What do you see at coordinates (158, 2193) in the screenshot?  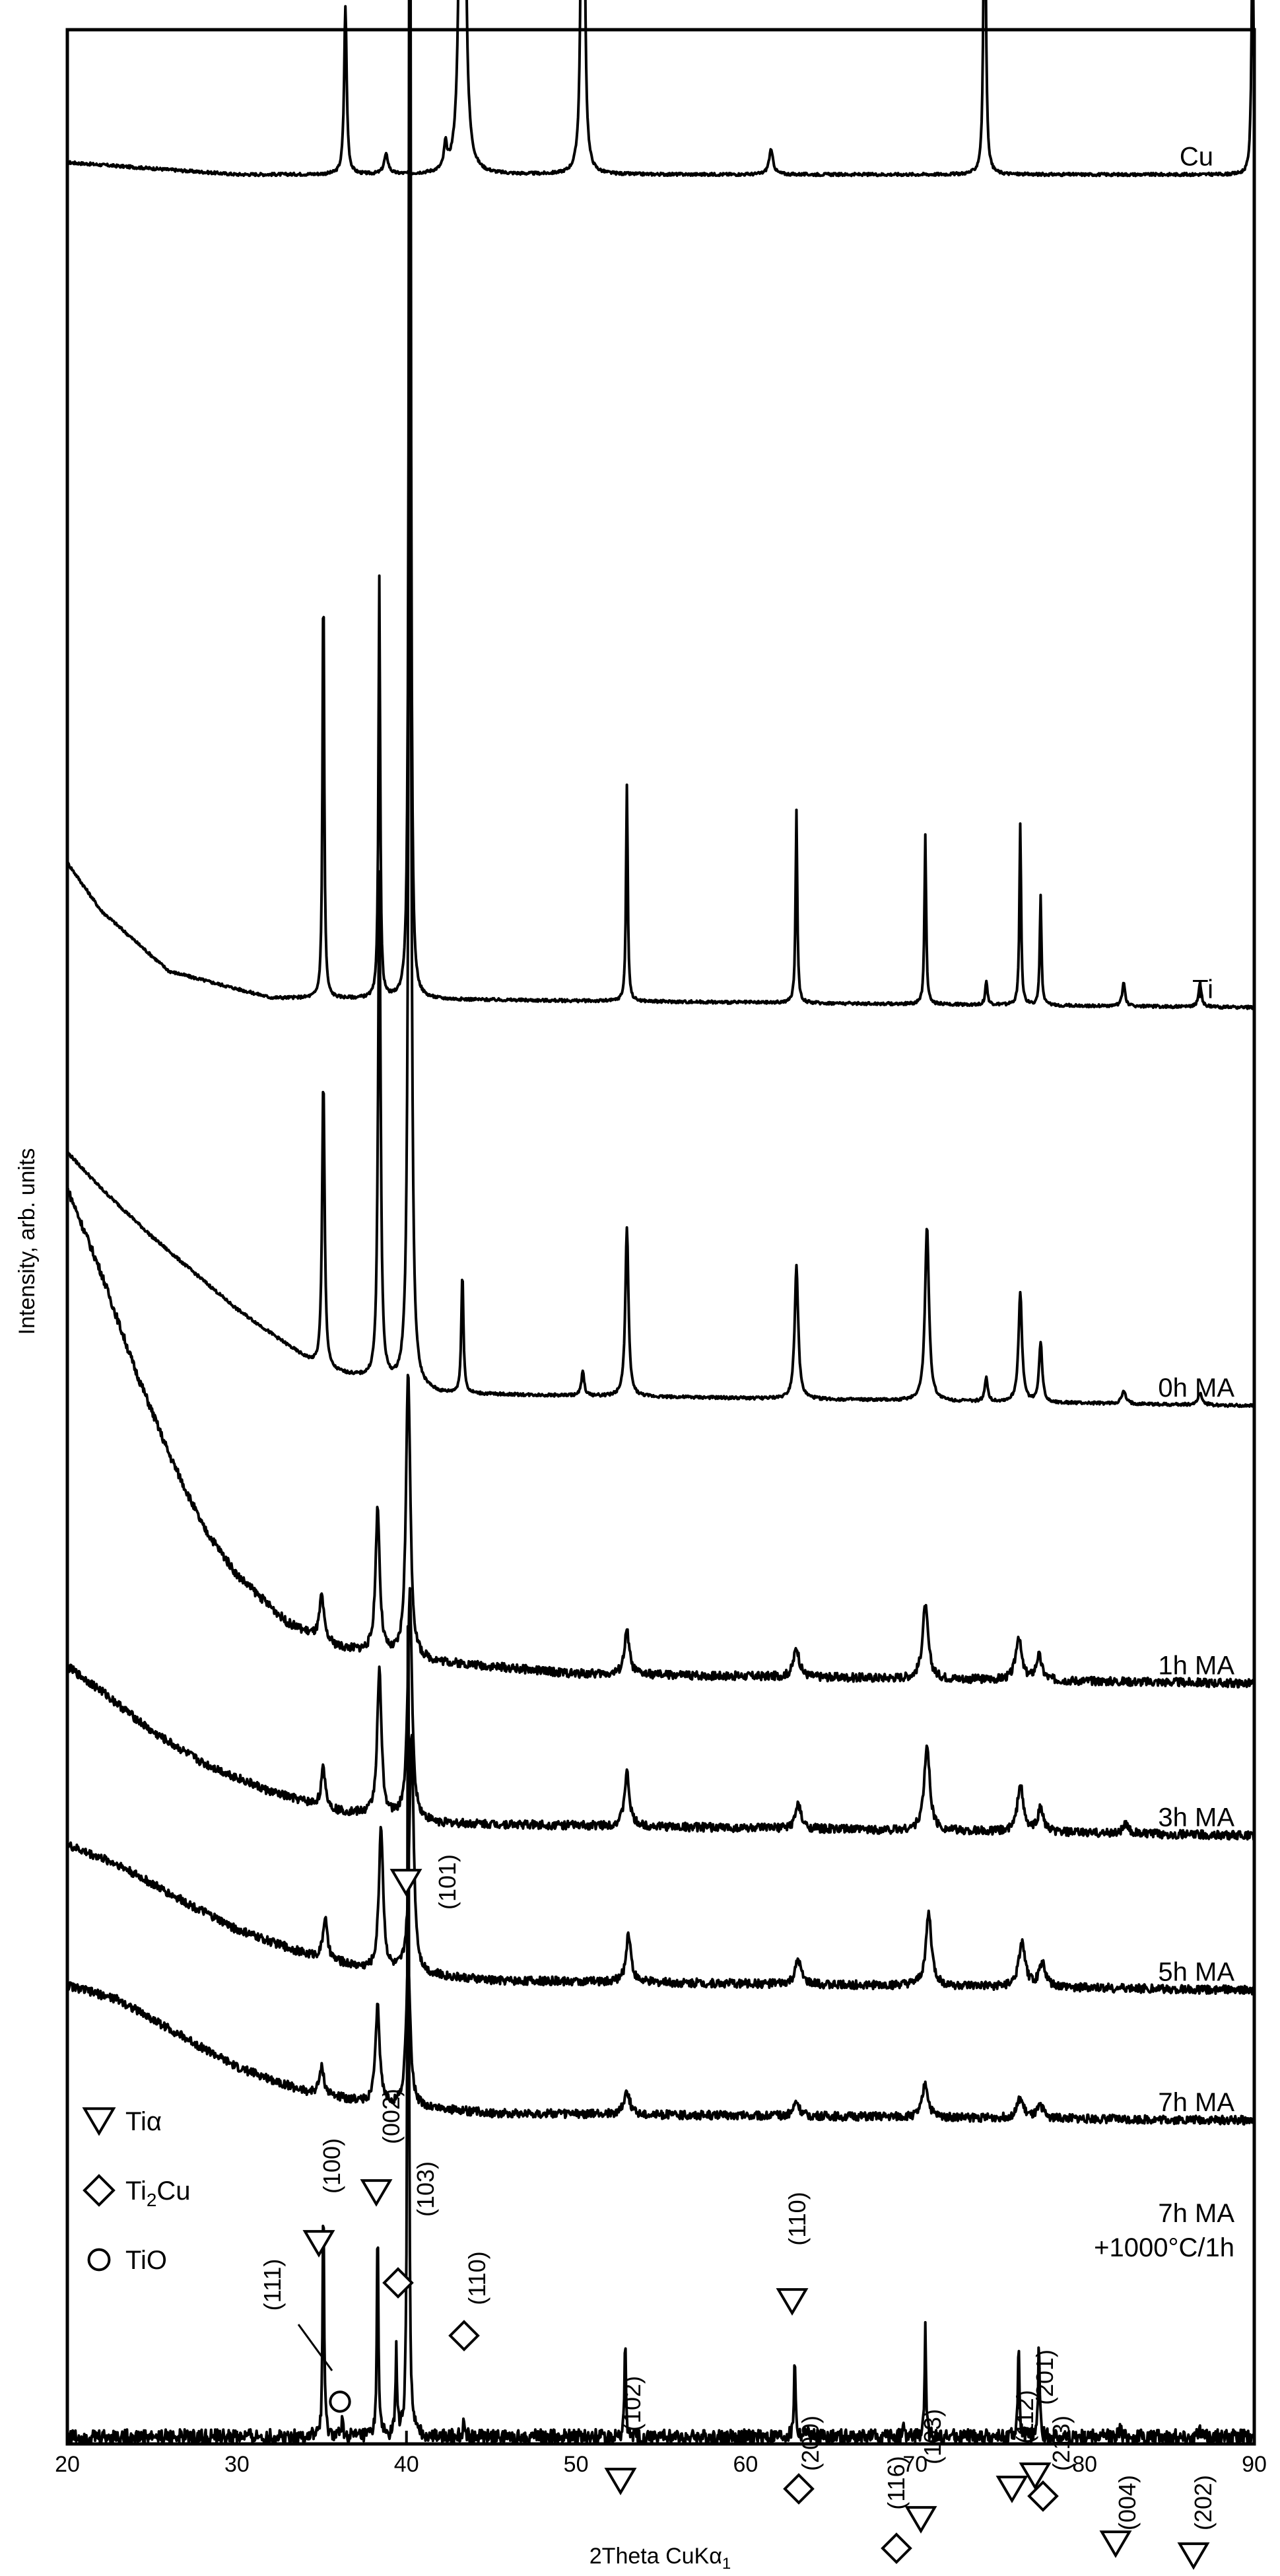 I see `legend-label: Ti2Cu` at bounding box center [158, 2193].